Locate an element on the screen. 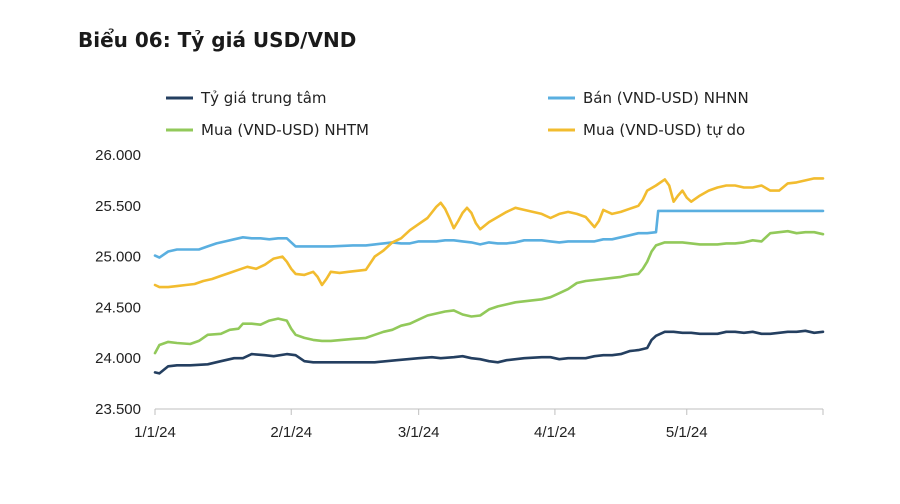 The width and height of the screenshot is (900, 504). x-tick-label: 4/1/24 is located at coordinates (555, 432).